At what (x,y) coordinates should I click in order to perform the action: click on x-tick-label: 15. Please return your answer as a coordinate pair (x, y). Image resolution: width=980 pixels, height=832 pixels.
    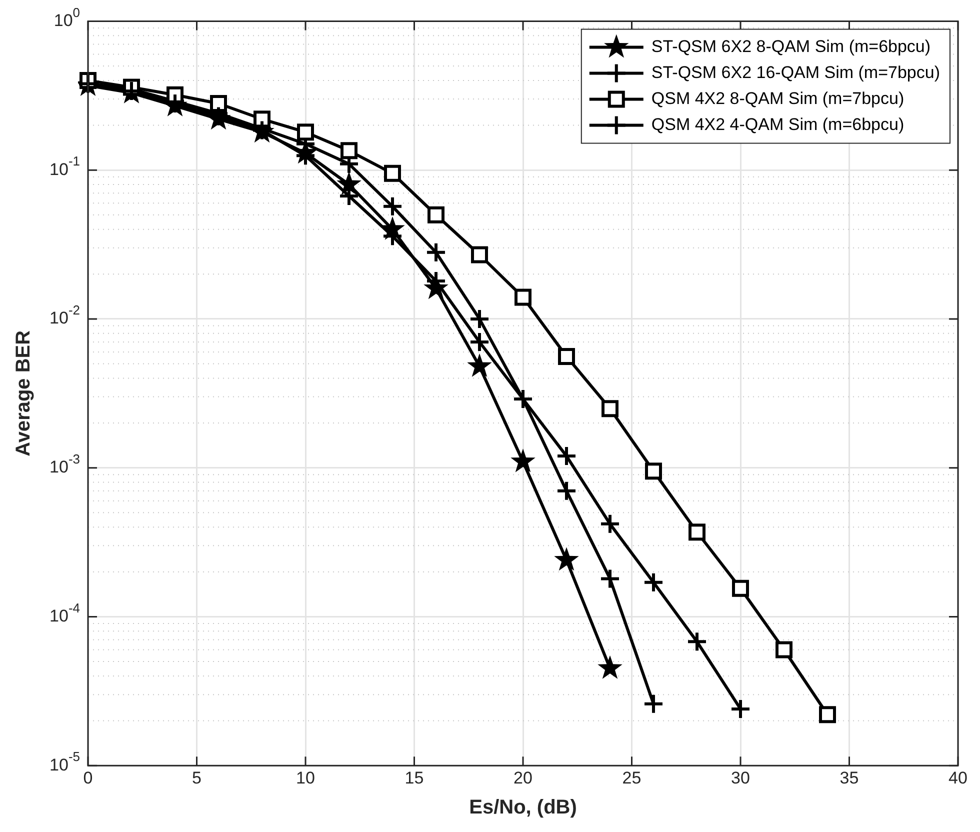
    Looking at the image, I should click on (414, 778).